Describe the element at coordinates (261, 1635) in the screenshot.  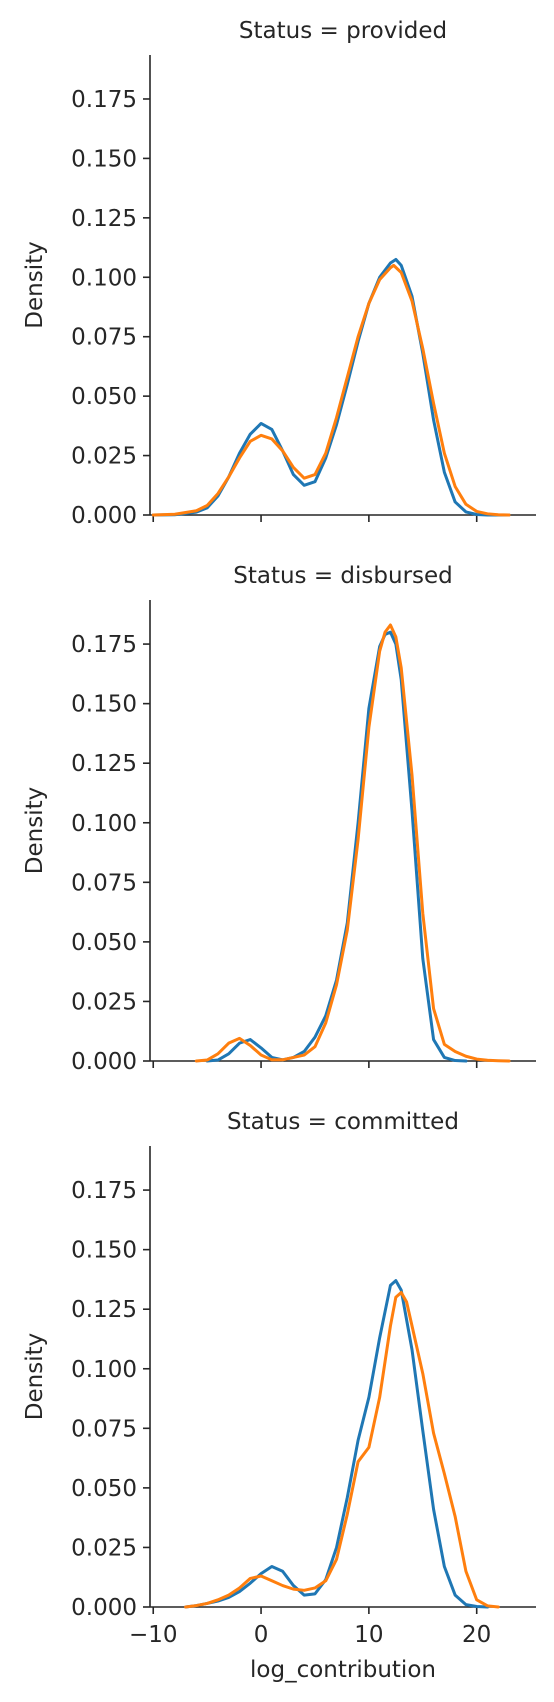
I see `x-tick-label: 0` at that location.